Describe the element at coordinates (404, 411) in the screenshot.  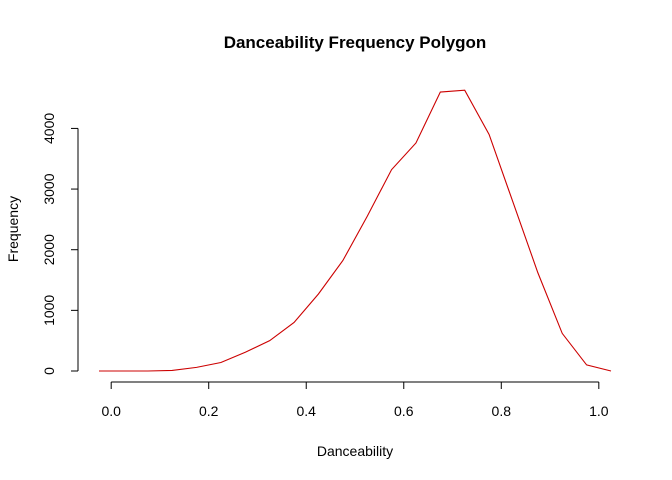
I see `x-tick-label: 0.6` at that location.